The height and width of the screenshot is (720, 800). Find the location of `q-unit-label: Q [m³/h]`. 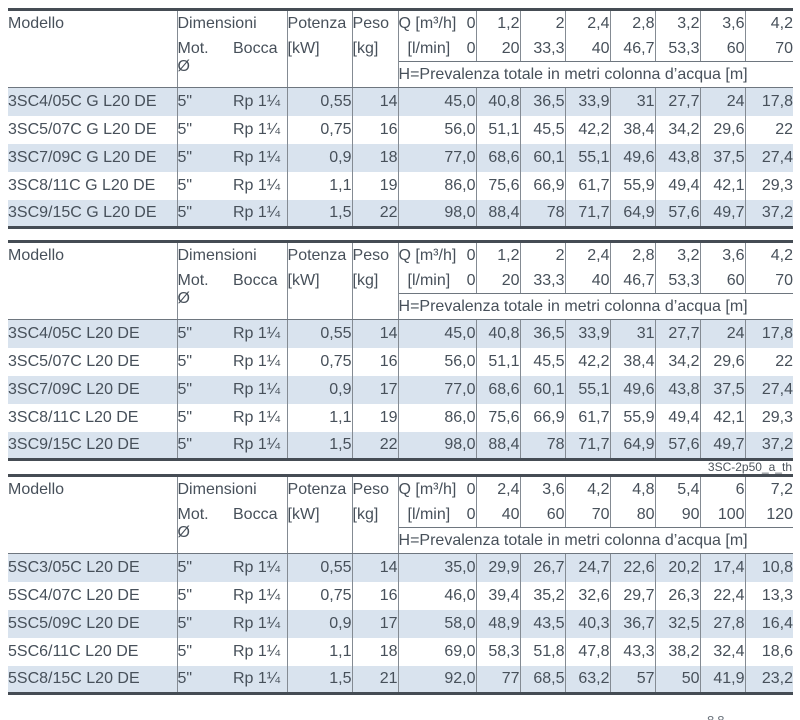

q-unit-label: Q [m³/h] is located at coordinates (427, 255).